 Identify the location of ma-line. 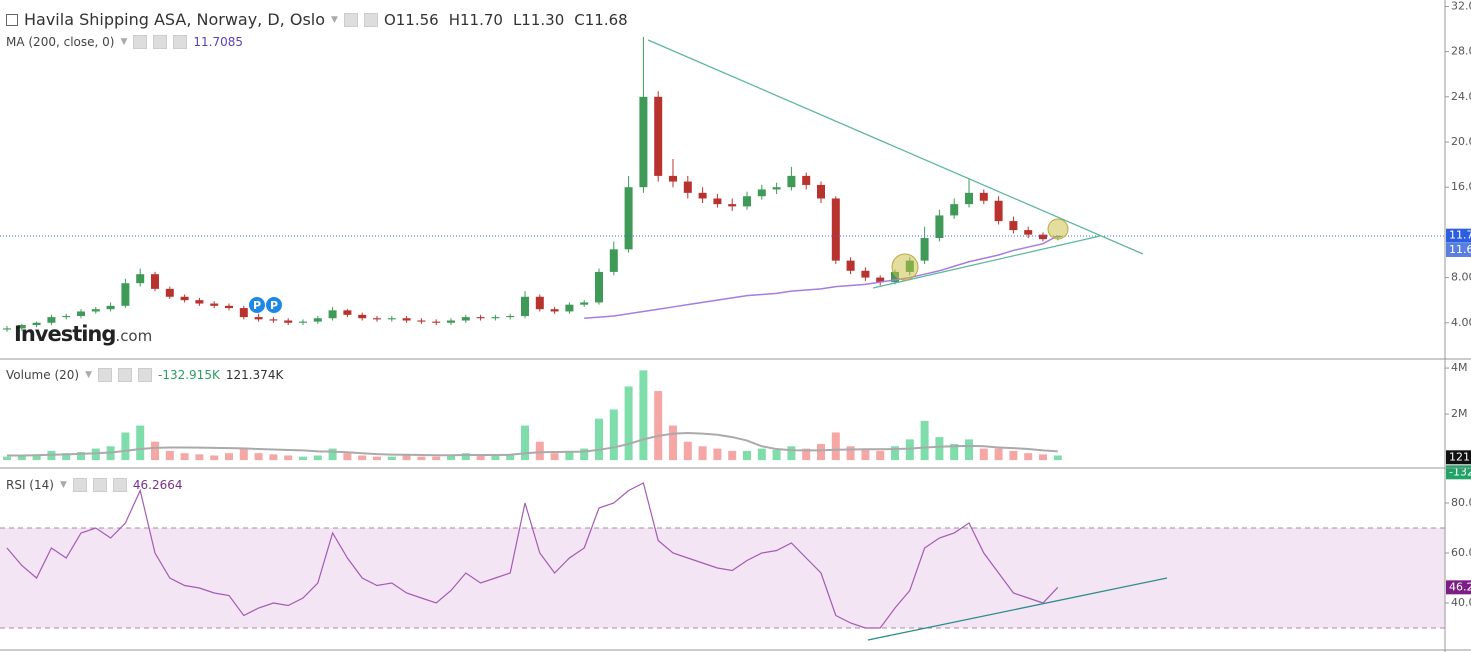
(821, 277).